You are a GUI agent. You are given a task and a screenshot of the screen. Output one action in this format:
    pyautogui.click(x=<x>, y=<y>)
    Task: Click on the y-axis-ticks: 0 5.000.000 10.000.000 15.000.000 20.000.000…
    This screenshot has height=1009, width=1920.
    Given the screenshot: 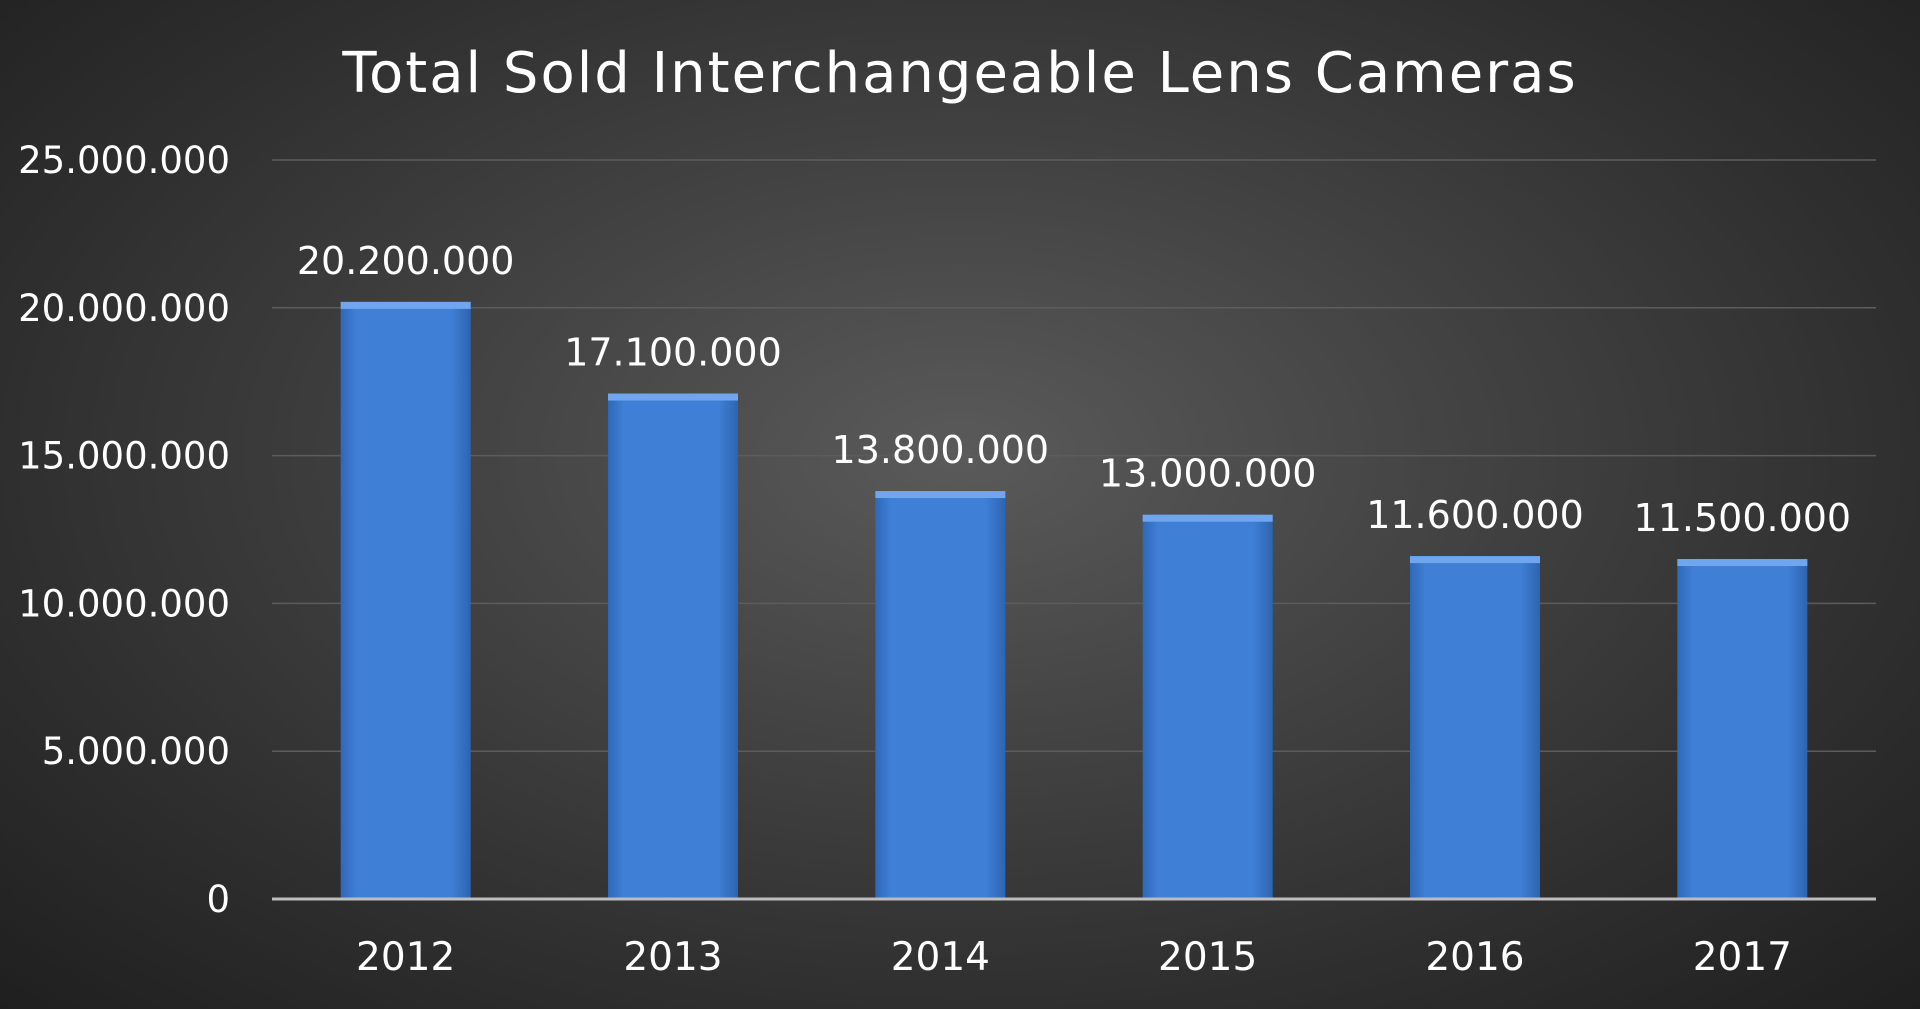 What is the action you would take?
    pyautogui.click(x=124, y=530)
    